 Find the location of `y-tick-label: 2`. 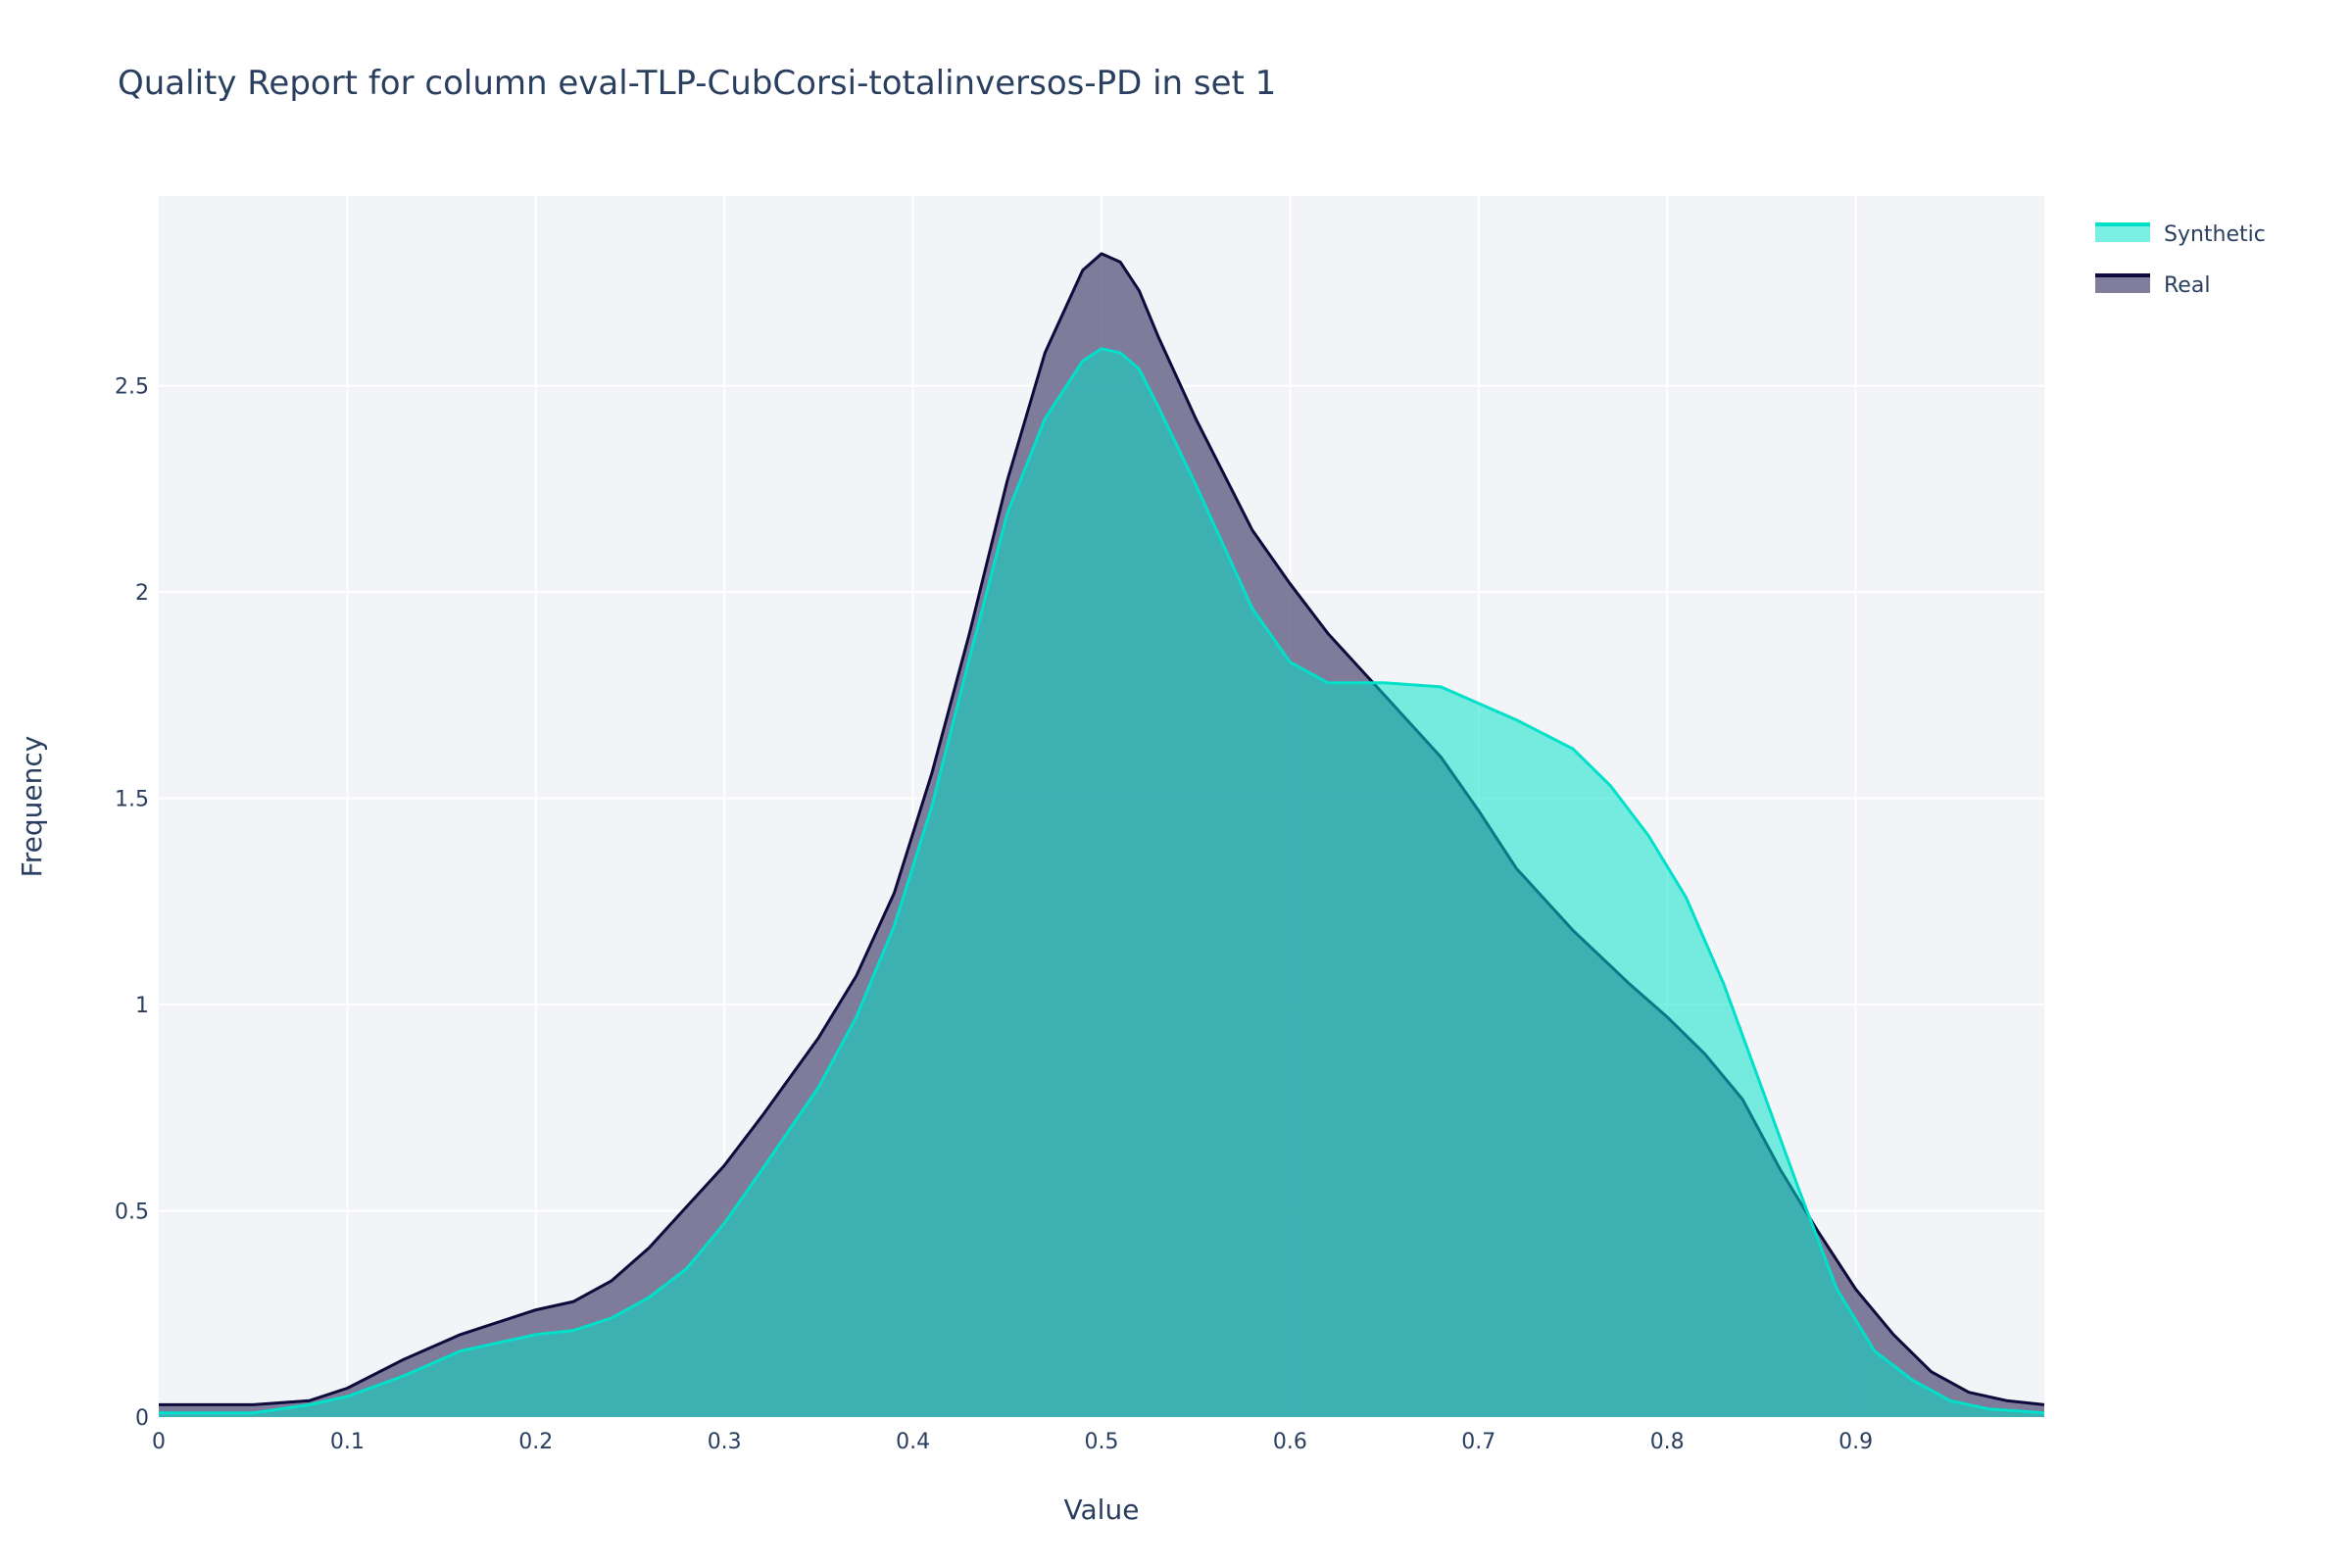

y-tick-label: 2 is located at coordinates (142, 593).